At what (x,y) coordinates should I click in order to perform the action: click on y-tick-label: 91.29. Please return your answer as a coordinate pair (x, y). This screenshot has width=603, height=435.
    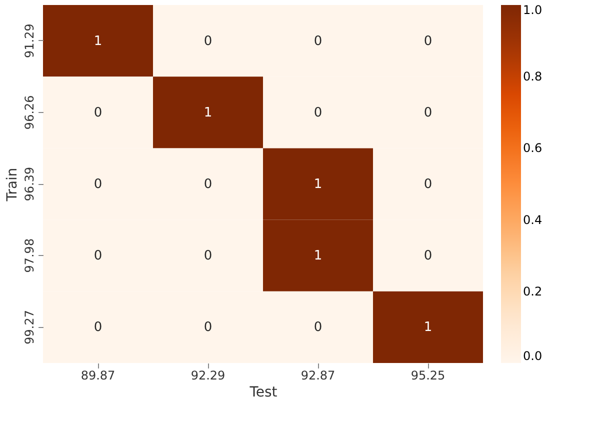
    Looking at the image, I should click on (29, 41).